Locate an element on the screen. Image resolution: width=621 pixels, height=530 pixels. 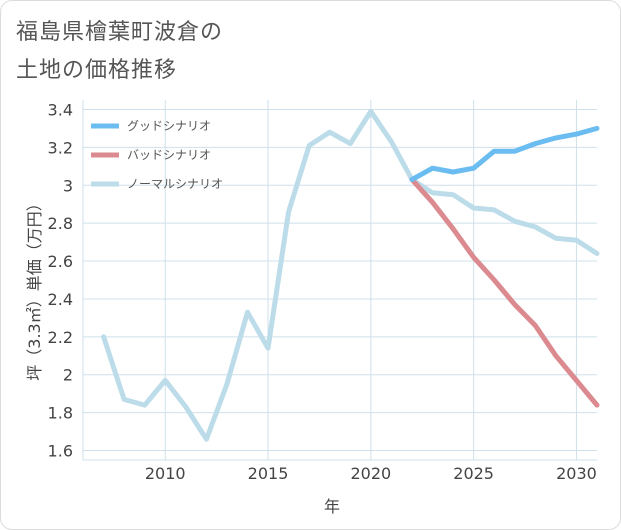
y-tick-label: 2 is located at coordinates (68, 375).